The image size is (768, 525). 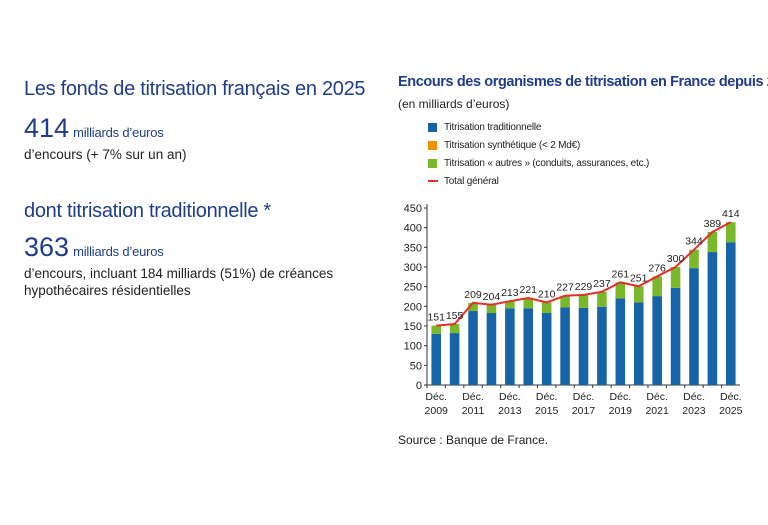 What do you see at coordinates (436, 318) in the screenshot?
I see `total-data-label: 151` at bounding box center [436, 318].